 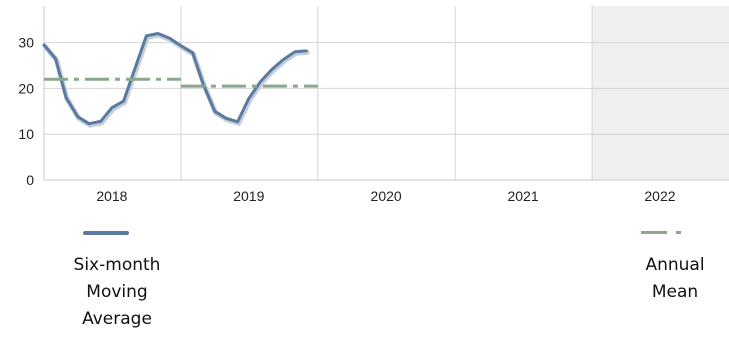 What do you see at coordinates (106, 233) in the screenshot?
I see `legend-swatch-solid` at bounding box center [106, 233].